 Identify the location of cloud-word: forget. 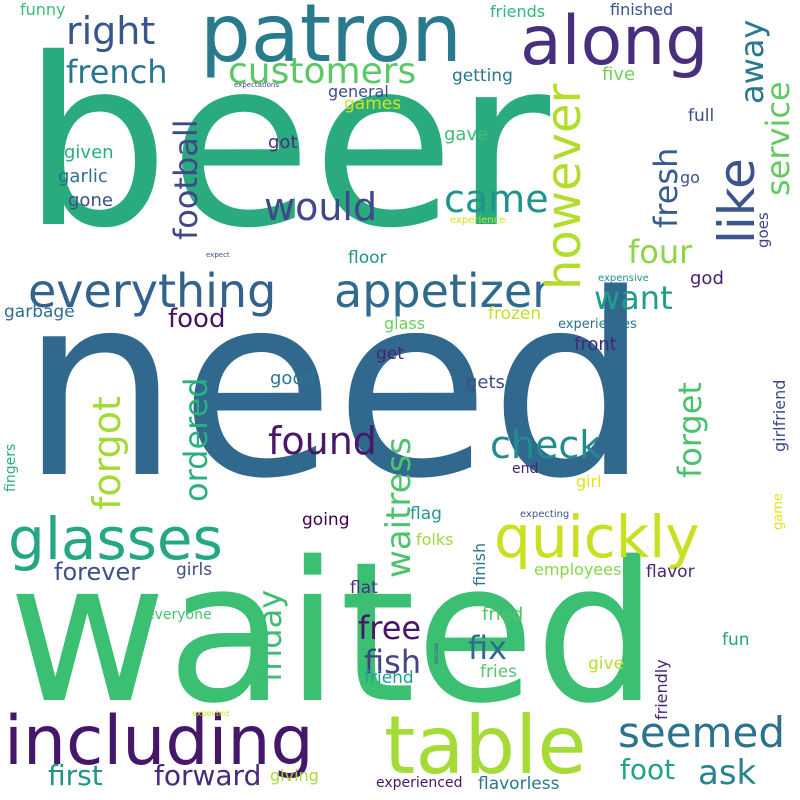
(690, 430).